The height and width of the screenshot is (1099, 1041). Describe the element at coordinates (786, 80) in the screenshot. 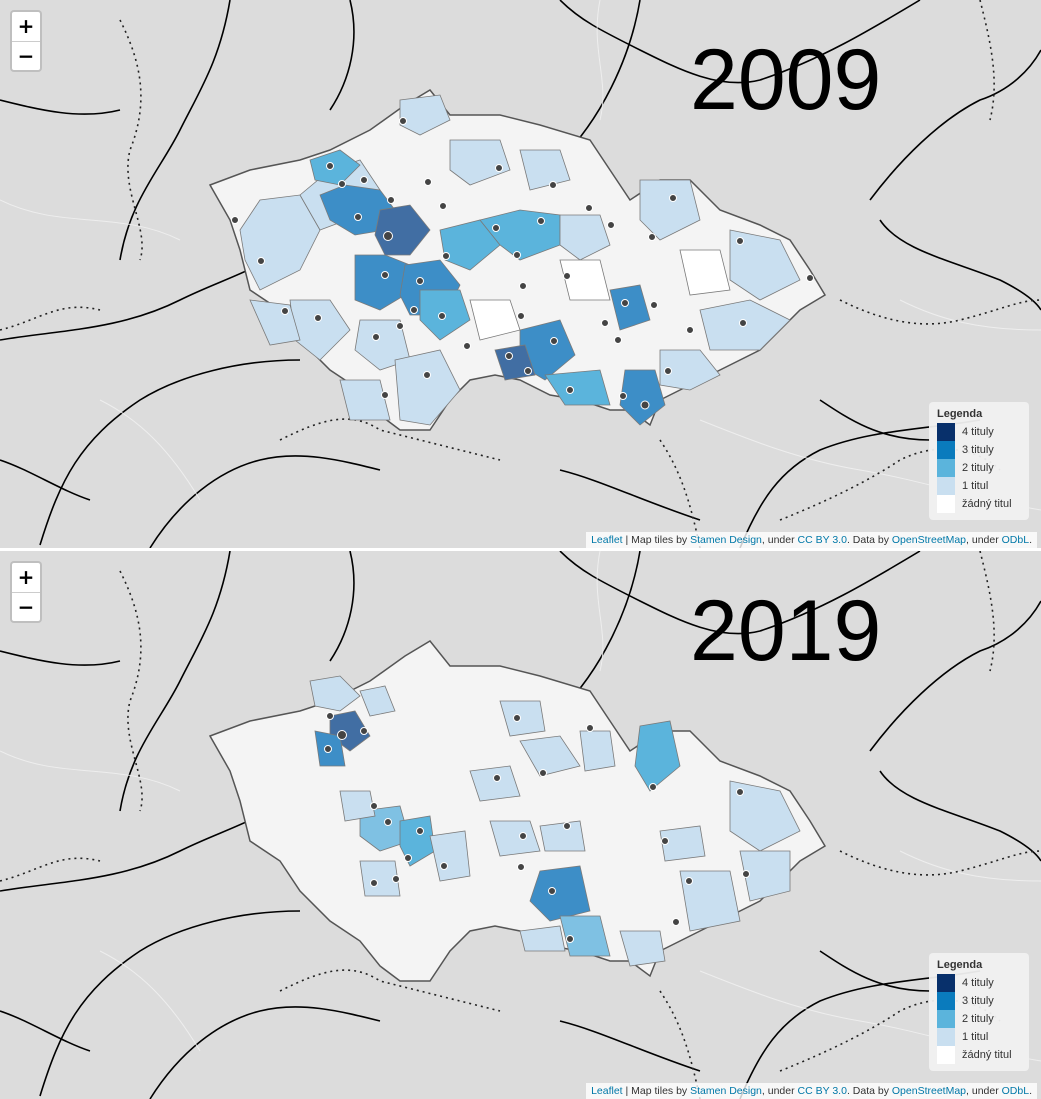

I see `year-title: 2009` at that location.